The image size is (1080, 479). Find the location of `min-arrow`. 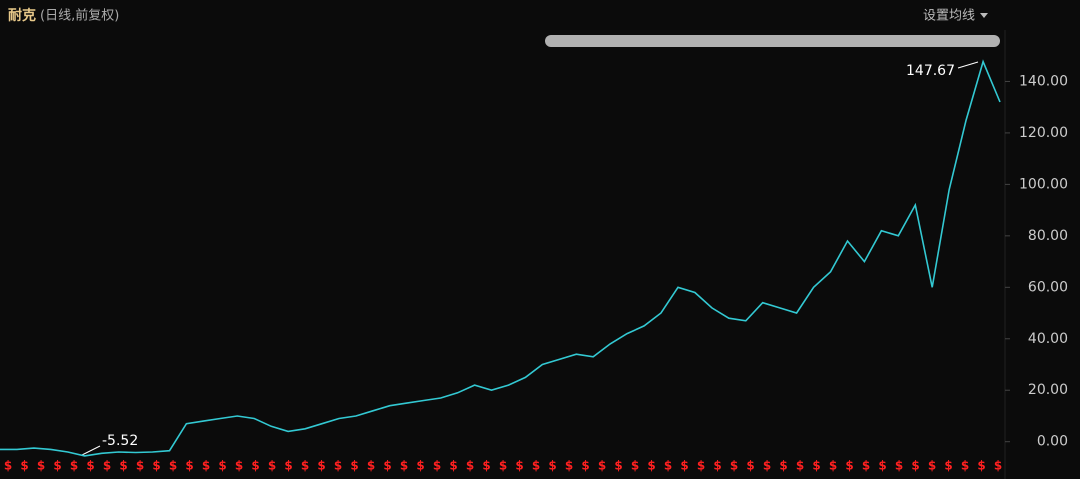

min-arrow is located at coordinates (91, 450).